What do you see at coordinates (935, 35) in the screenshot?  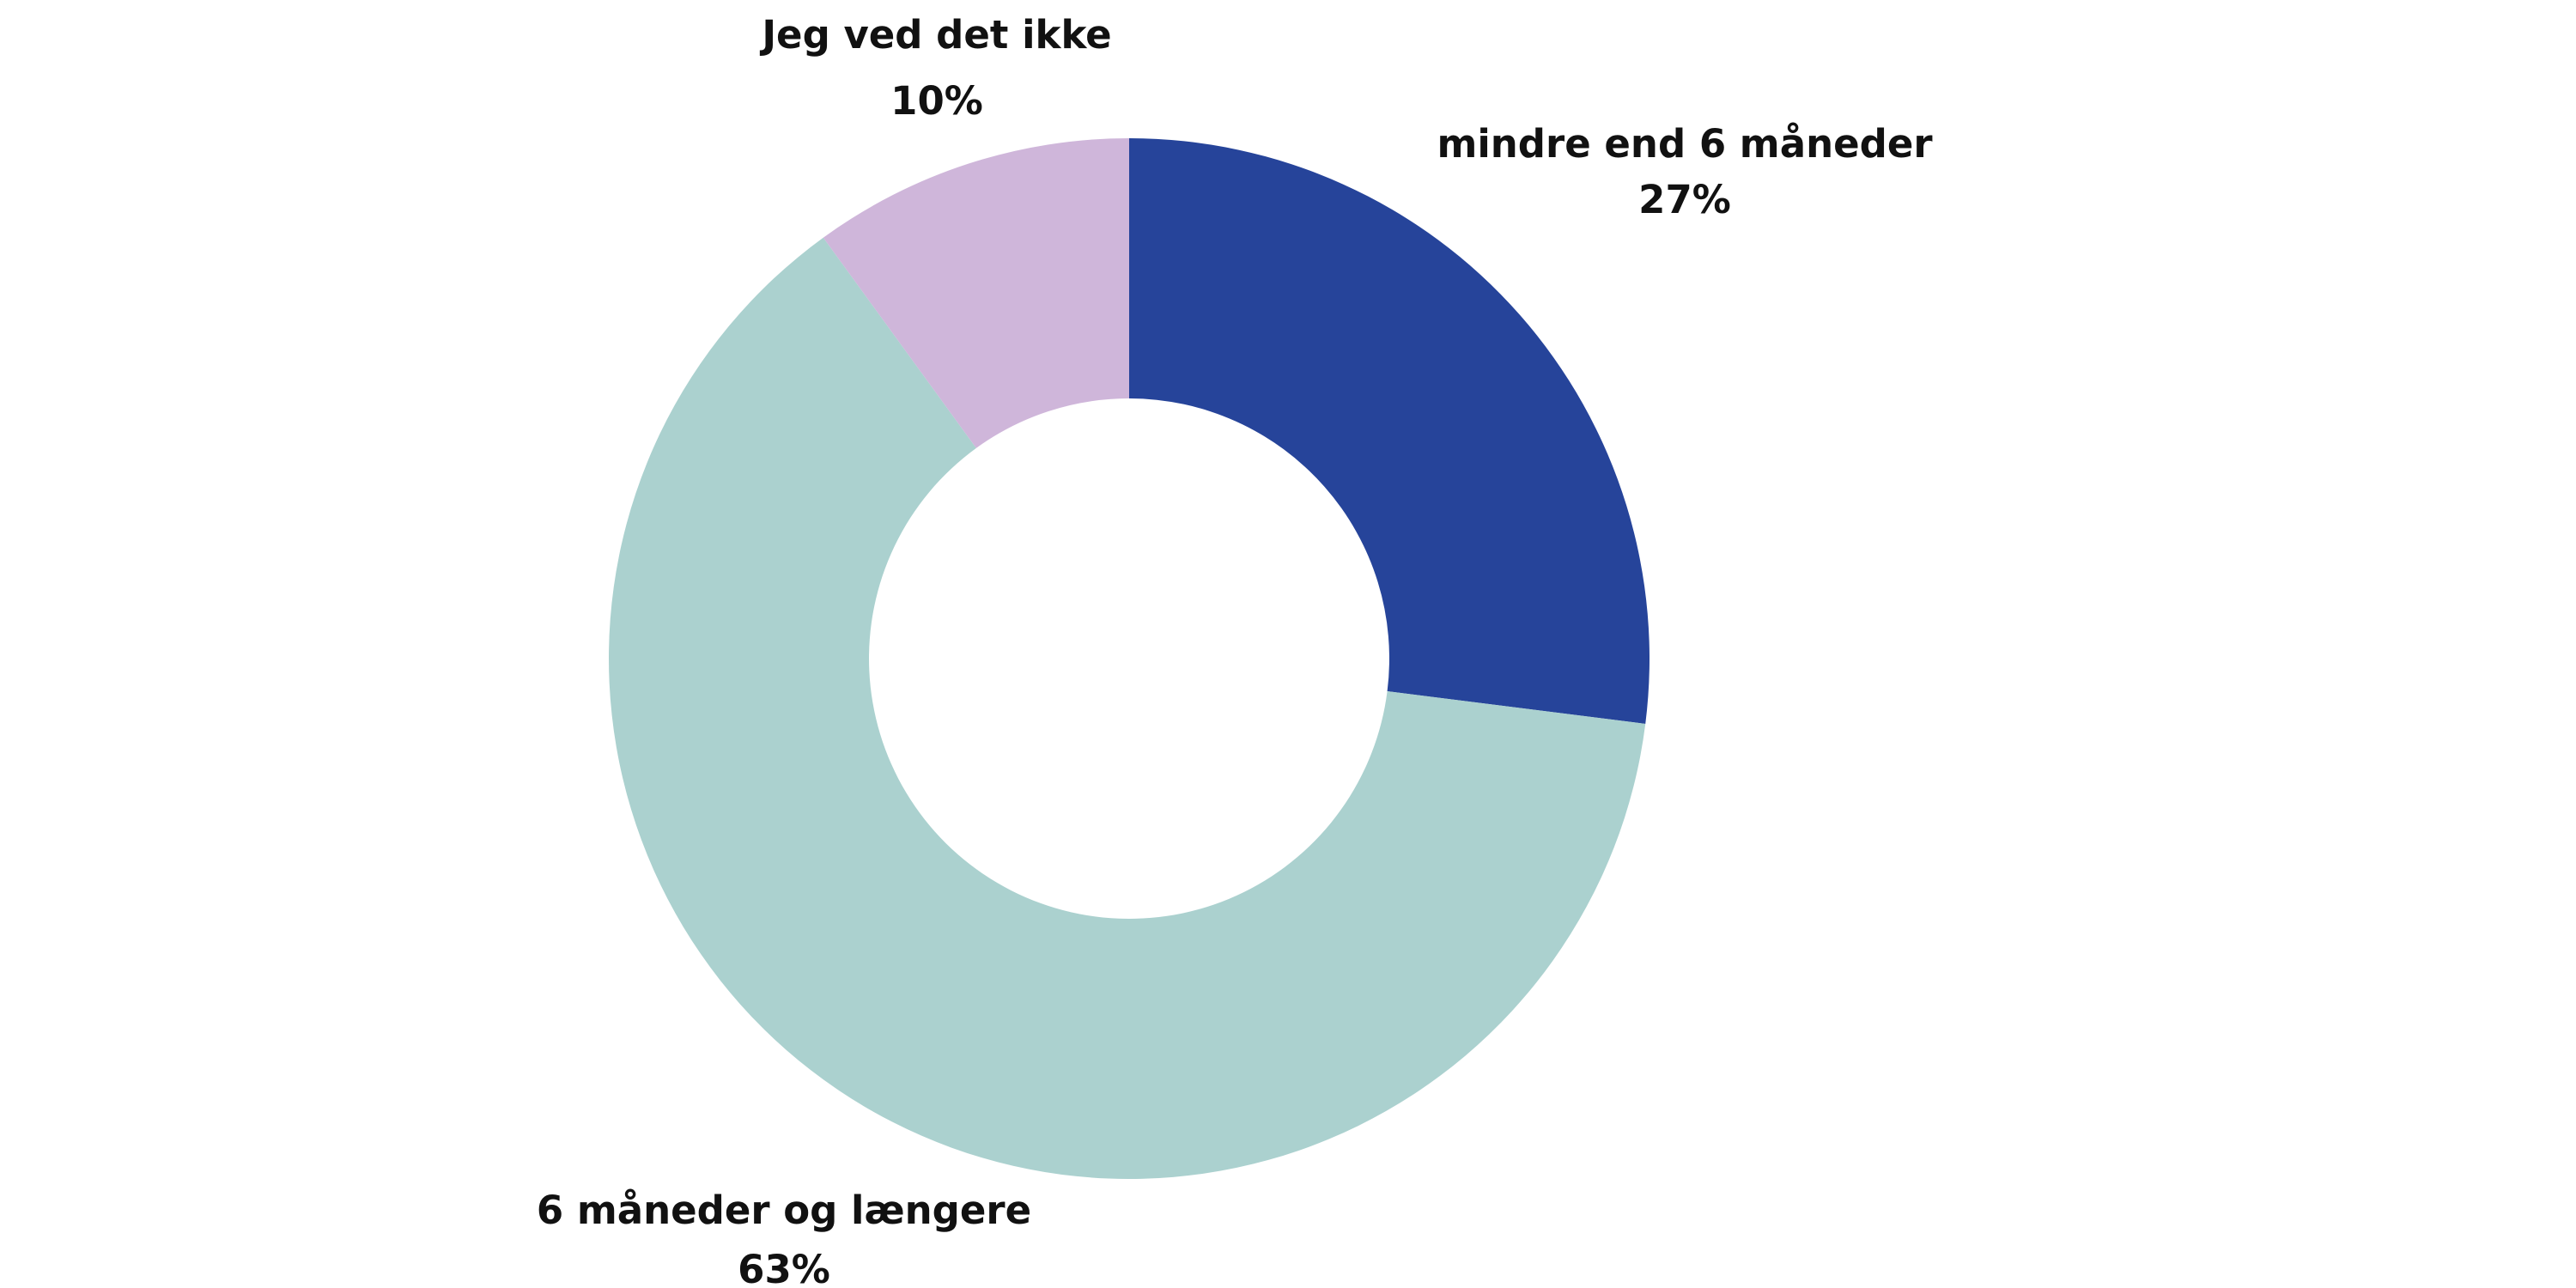 I see `slice-label-jeg-ved-det-ikke: Jeg ved det ikke` at bounding box center [935, 35].